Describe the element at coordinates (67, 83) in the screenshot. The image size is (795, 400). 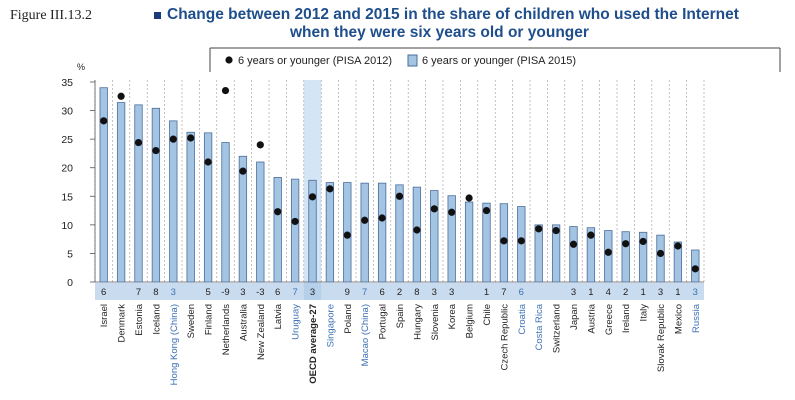
I see `y-tick-label: 35` at that location.